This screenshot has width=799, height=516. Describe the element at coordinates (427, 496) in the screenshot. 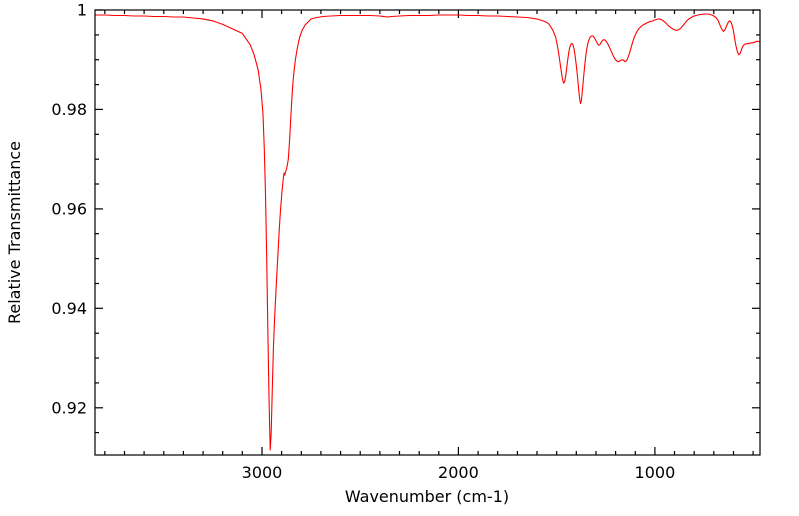

I see `x-axis-title: Wavenumber (cm-1)` at that location.